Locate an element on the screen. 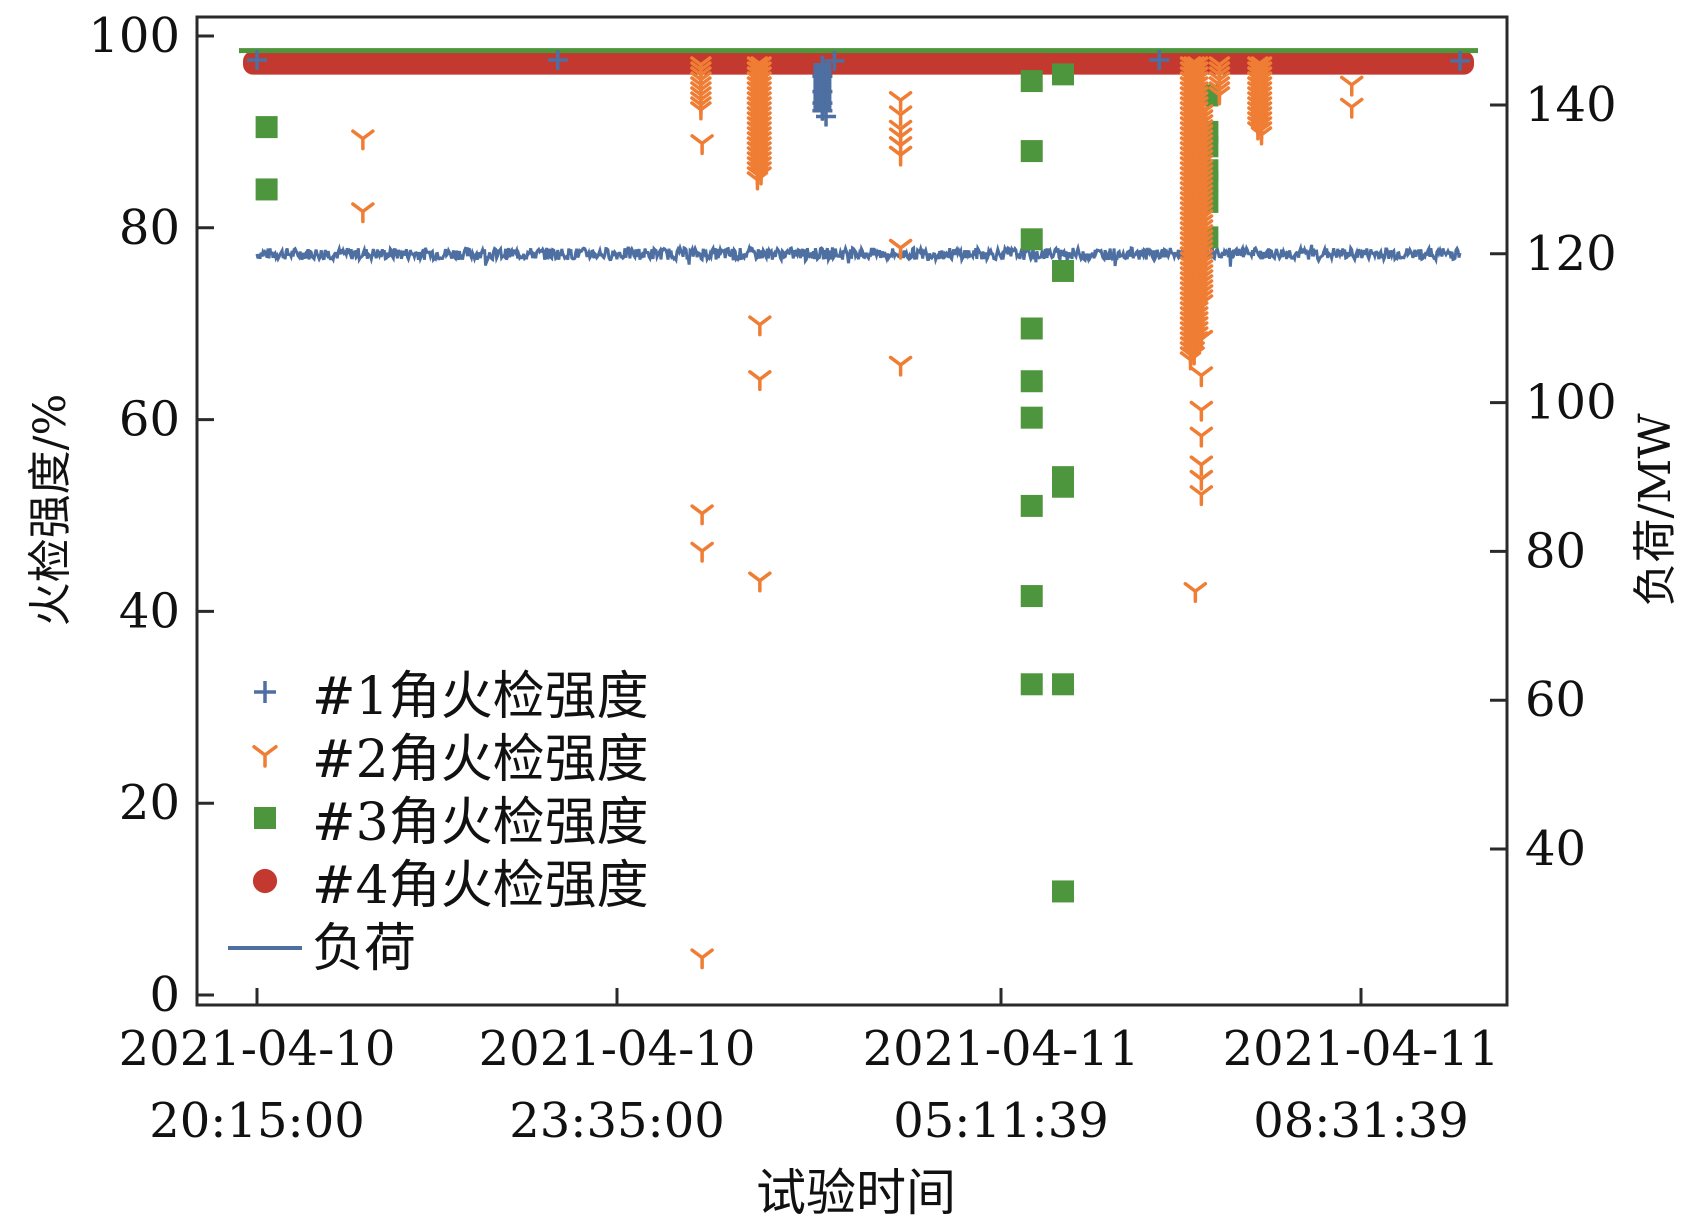 The width and height of the screenshot is (1691, 1228). band-edge is located at coordinates (858, 51).